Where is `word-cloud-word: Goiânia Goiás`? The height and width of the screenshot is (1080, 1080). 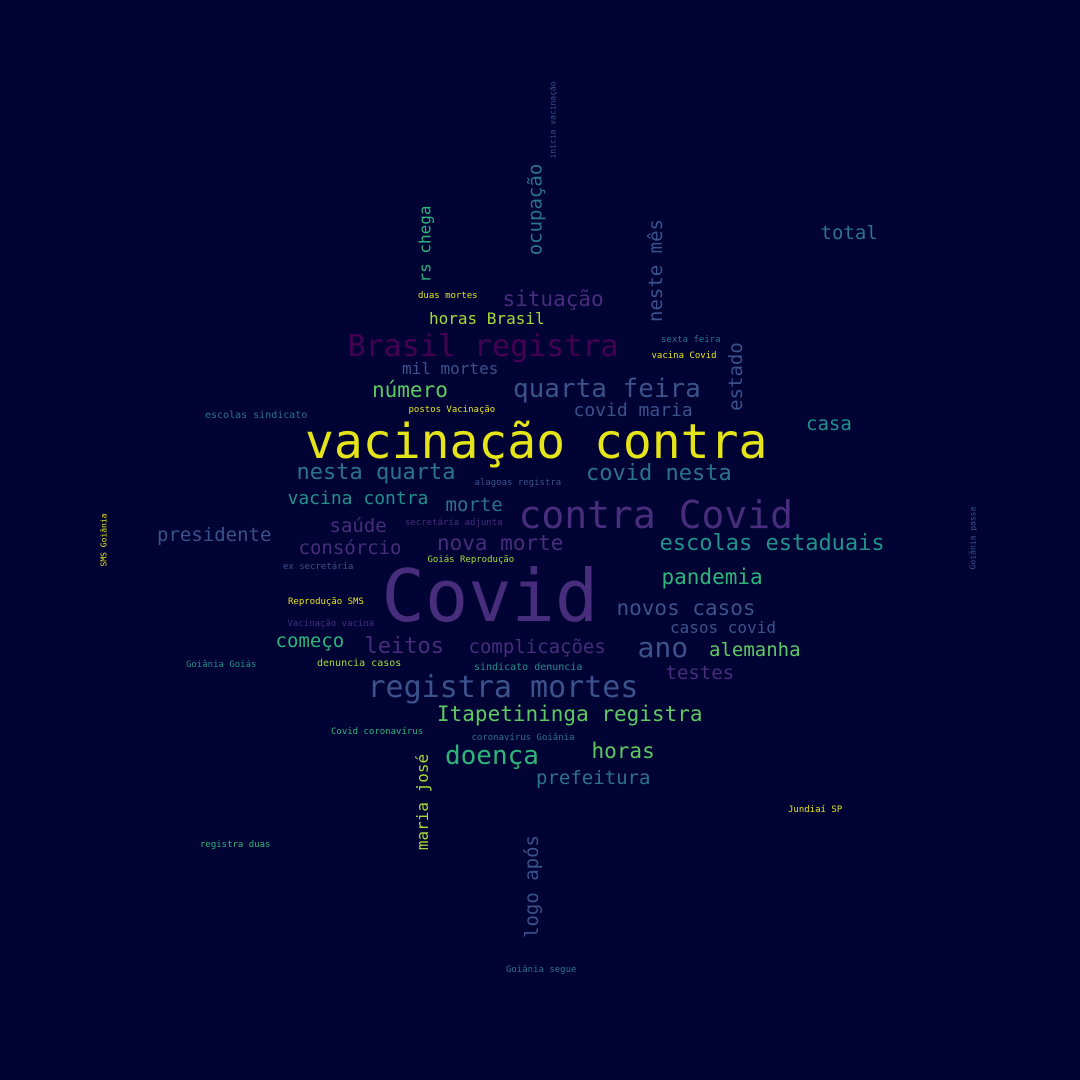
word-cloud-word: Goiânia Goiás is located at coordinates (221, 664).